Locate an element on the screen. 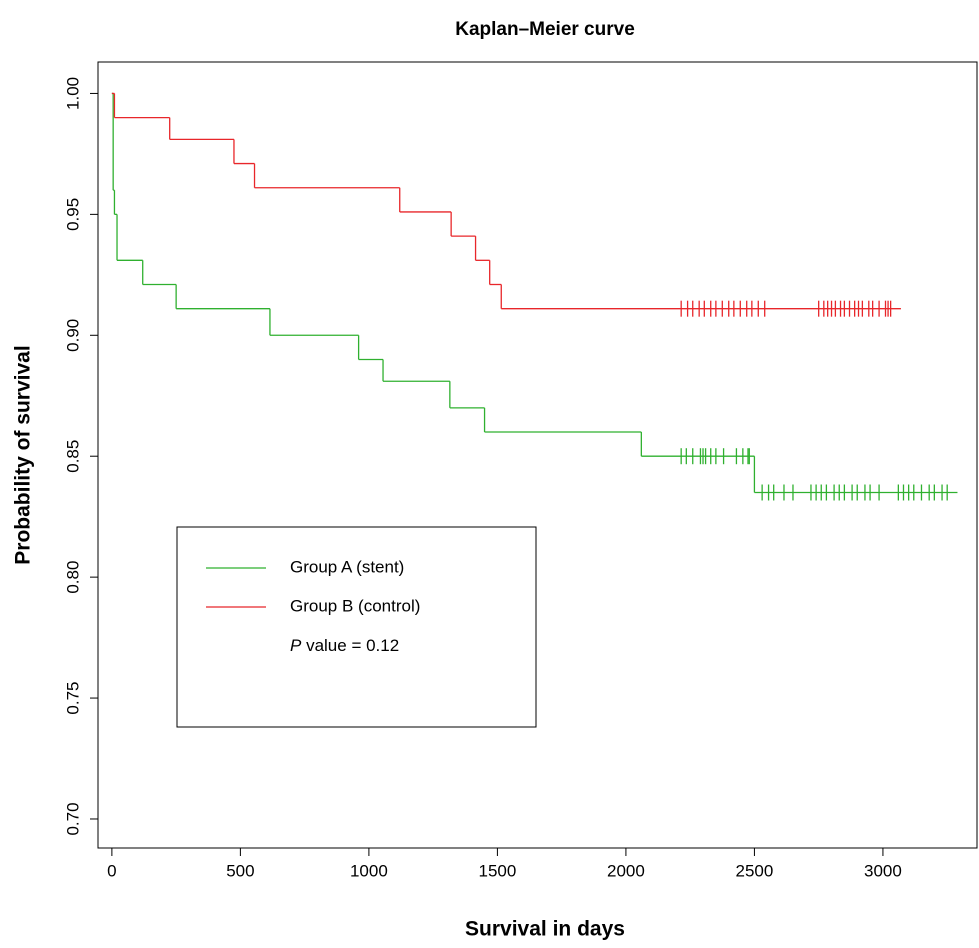  y-tick-label: 0.85 is located at coordinates (72, 456).